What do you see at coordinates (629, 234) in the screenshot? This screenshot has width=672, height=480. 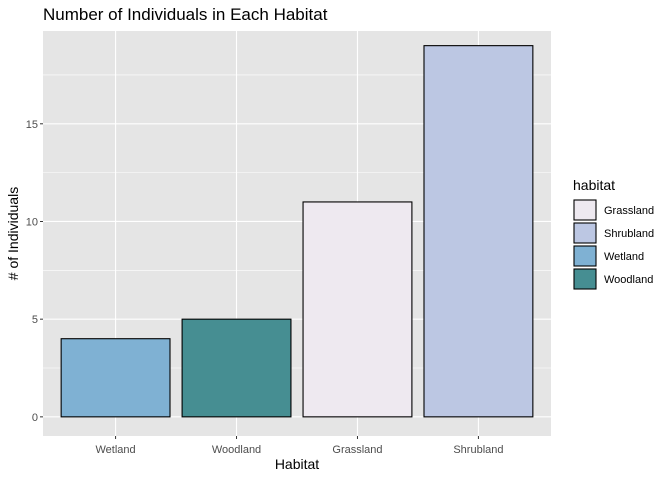 I see `legend-label-shrubland: Shrubland` at bounding box center [629, 234].